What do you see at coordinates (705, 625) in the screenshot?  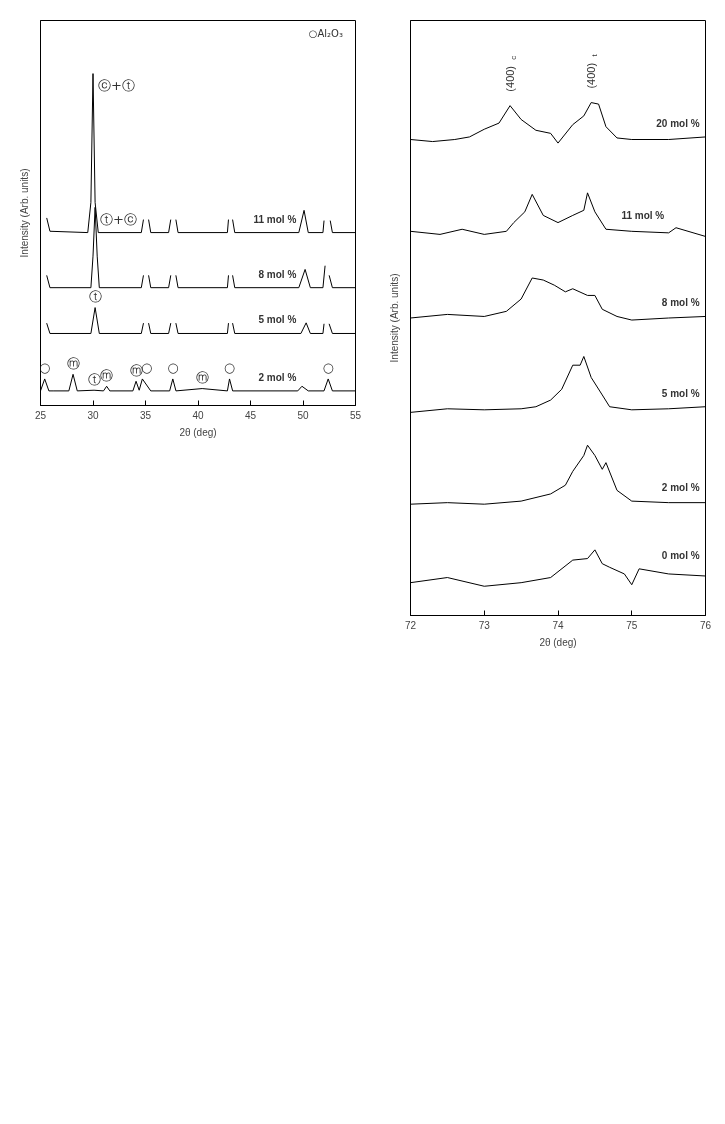 I see `x-tick-label: 76` at bounding box center [705, 625].